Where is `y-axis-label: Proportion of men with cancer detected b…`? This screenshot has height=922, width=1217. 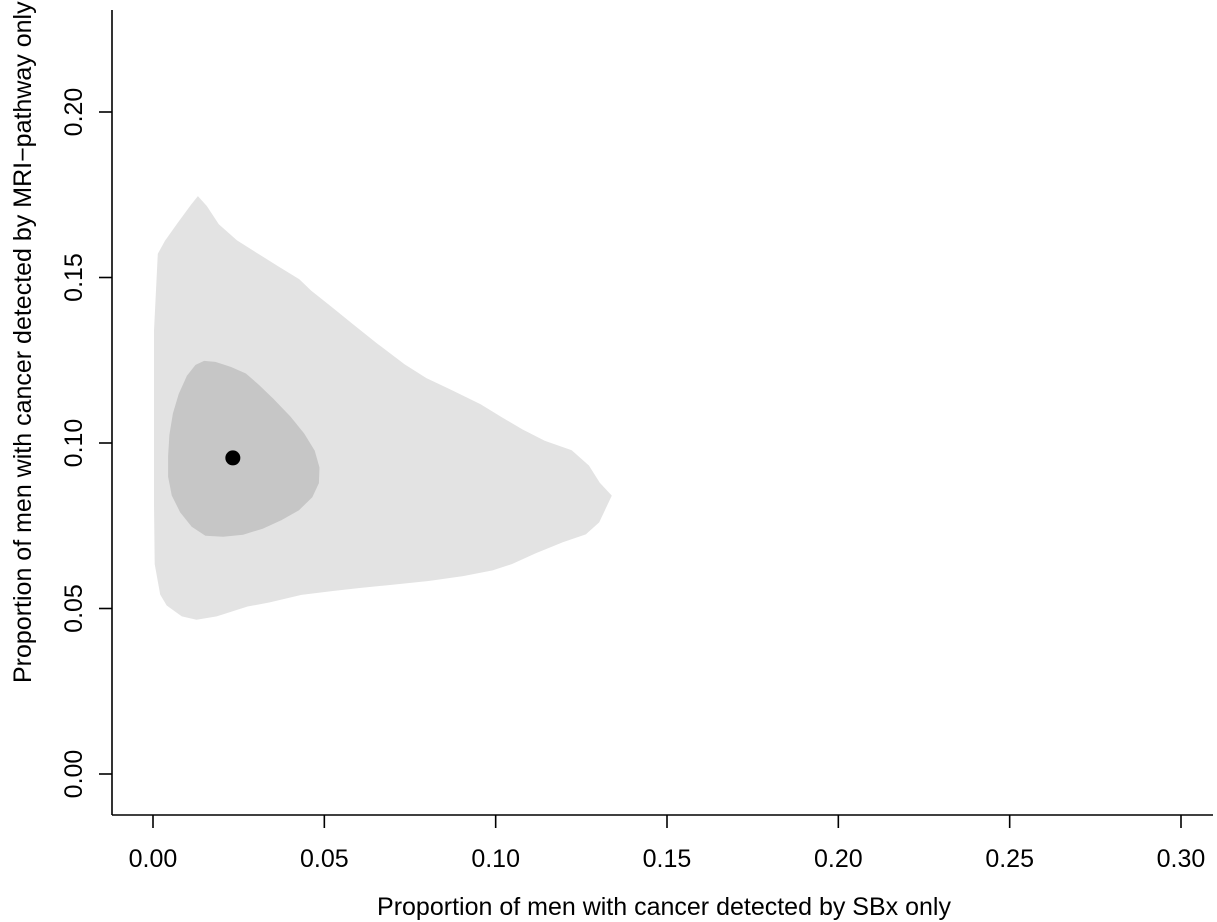
y-axis-label: Proportion of men with cancer detected b… is located at coordinates (23, 342).